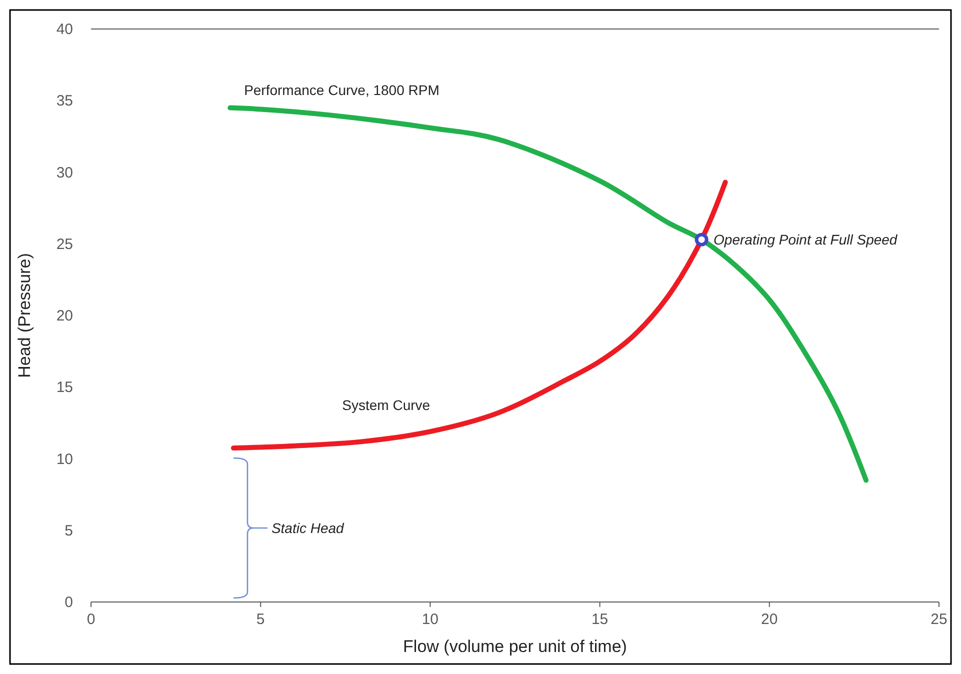 This screenshot has width=961, height=674. I want to click on y-tick-label: 20, so click(64, 316).